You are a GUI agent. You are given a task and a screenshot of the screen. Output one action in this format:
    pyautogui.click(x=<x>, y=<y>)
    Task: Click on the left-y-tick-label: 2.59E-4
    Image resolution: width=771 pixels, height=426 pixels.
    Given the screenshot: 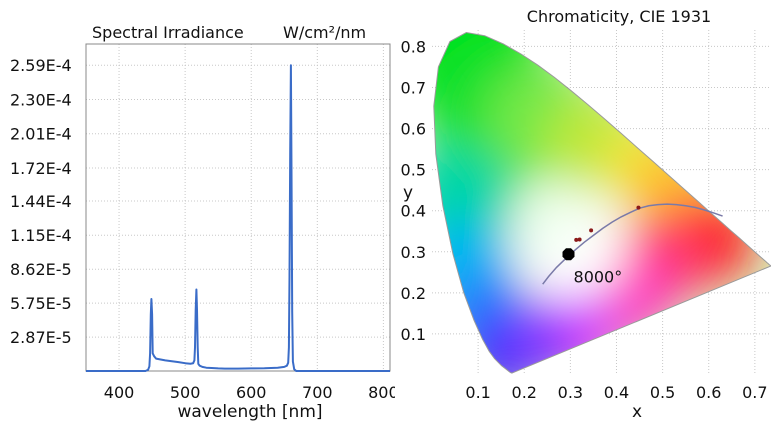 What is the action you would take?
    pyautogui.click(x=41, y=65)
    